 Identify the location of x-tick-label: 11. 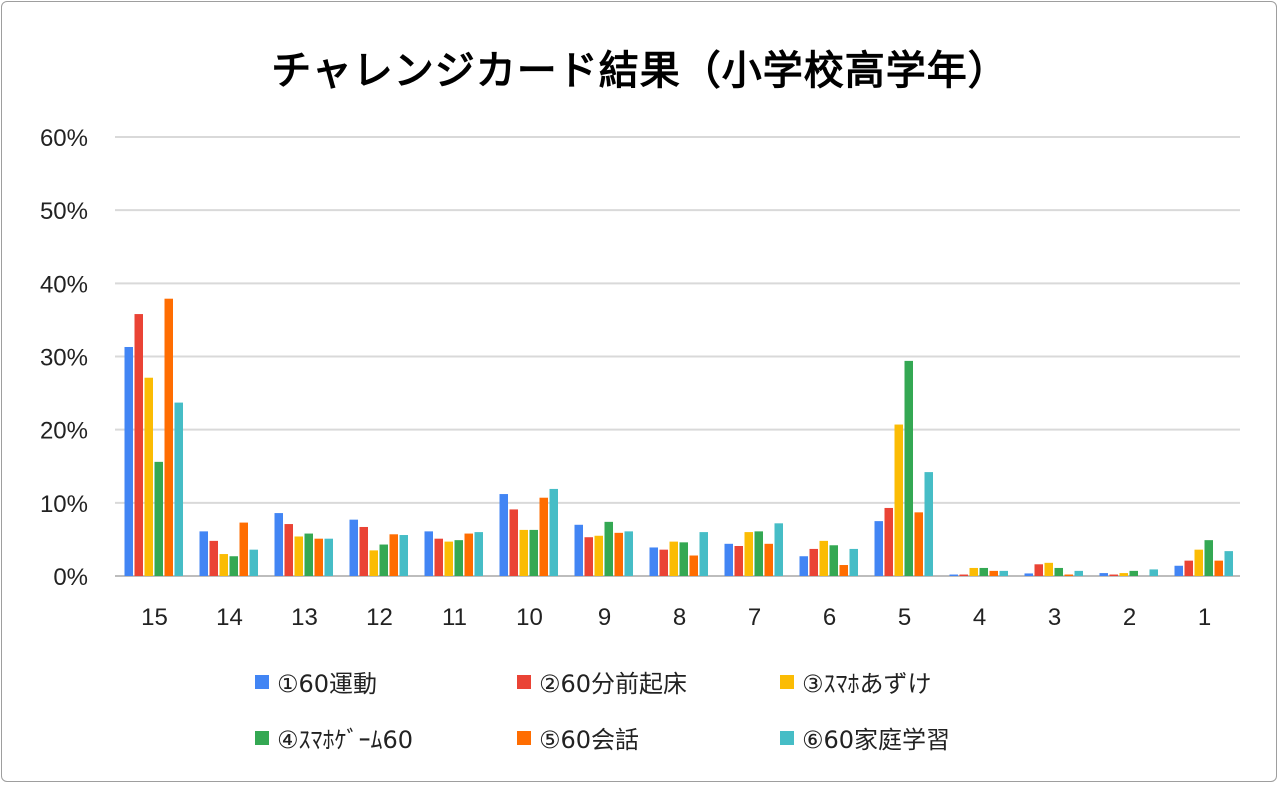
(454, 617).